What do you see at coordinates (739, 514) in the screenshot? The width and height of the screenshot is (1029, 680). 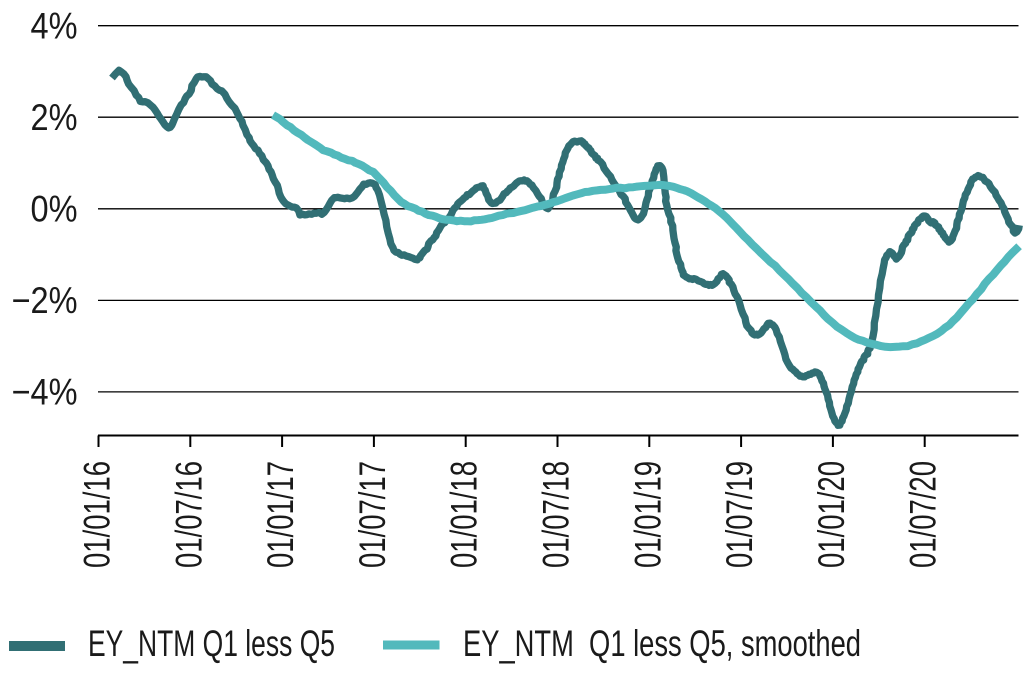 I see `svg-text: 01/07/19` at bounding box center [739, 514].